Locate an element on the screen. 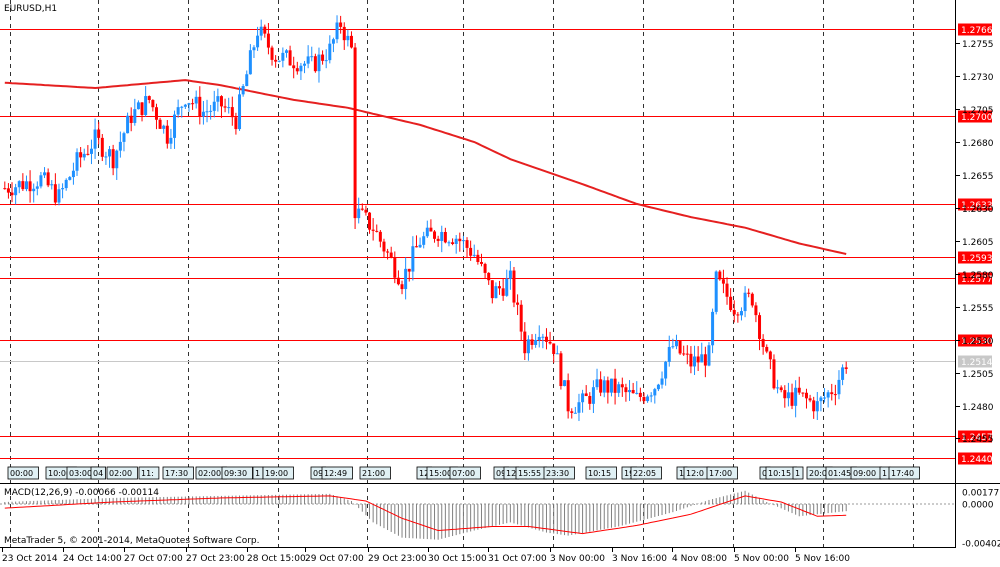  macd-tick-2: -0.00402 is located at coordinates (981, 545).